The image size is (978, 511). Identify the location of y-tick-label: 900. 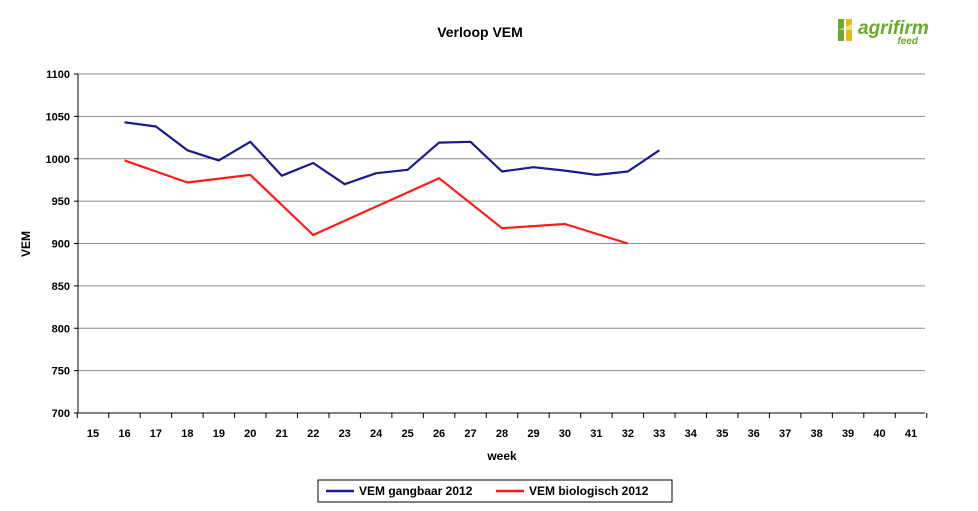
(61, 245).